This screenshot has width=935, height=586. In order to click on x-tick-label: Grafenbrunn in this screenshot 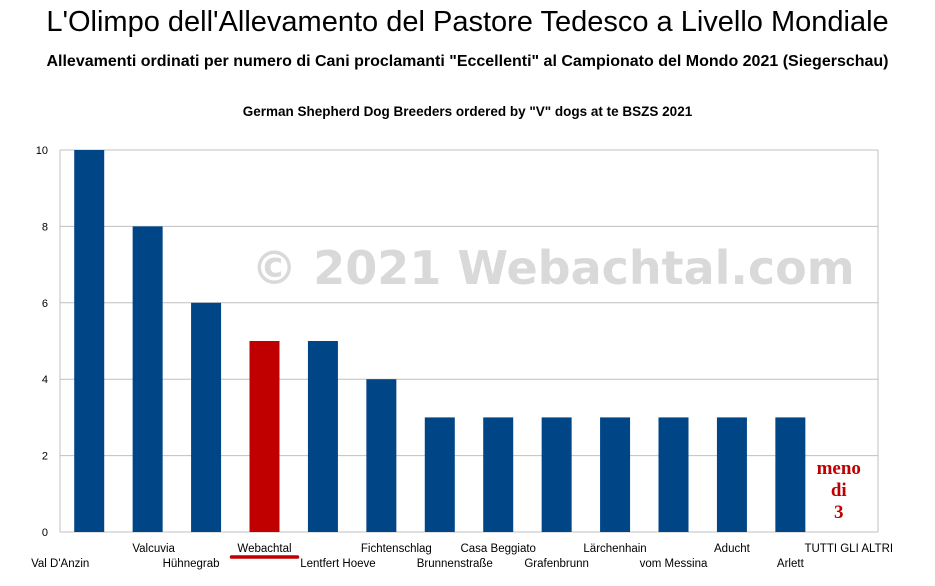, I will do `click(556, 564)`.